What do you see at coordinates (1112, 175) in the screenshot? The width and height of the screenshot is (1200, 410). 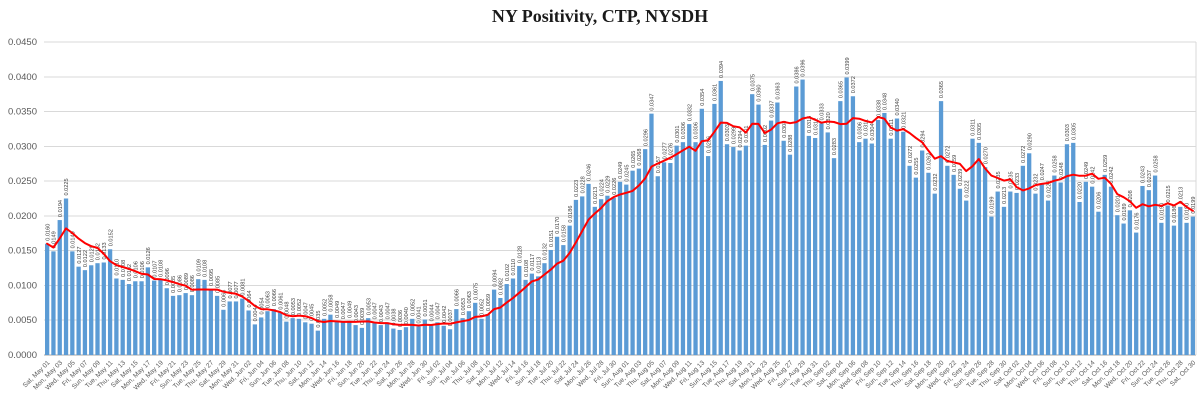 I see `bar-value-label: 0.0242` at bounding box center [1112, 175].